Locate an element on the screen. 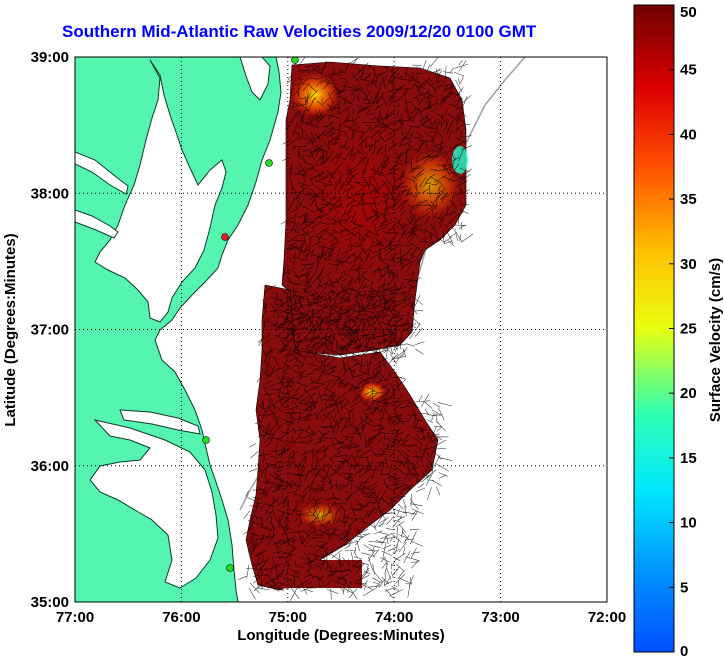 This screenshot has height=659, width=724. colorbar-tick-label: 0 is located at coordinates (684, 651).